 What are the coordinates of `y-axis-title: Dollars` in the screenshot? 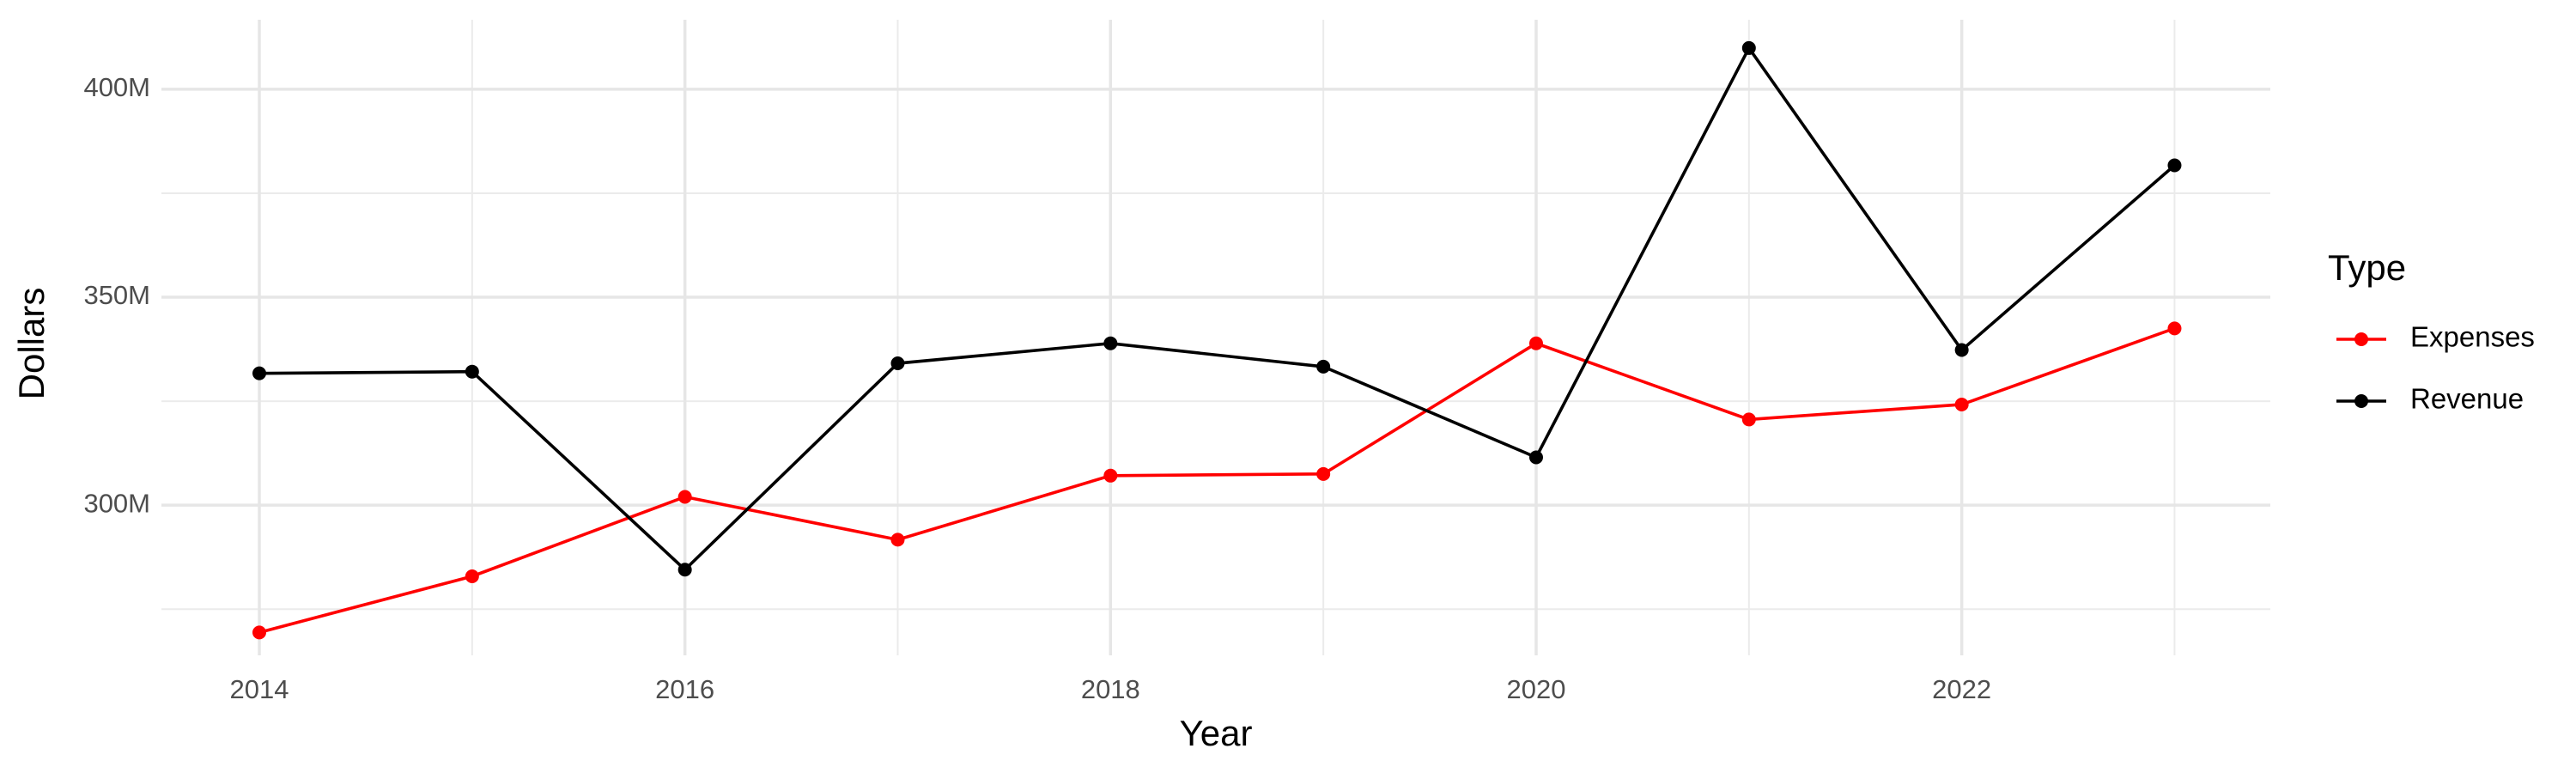 It's located at (32, 344).